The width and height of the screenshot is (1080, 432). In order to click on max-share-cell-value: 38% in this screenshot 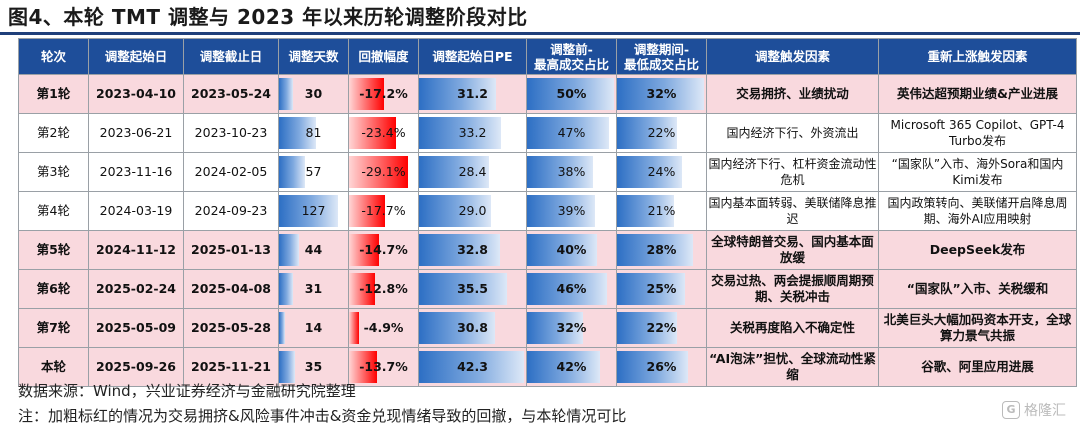, I will do `click(571, 171)`.